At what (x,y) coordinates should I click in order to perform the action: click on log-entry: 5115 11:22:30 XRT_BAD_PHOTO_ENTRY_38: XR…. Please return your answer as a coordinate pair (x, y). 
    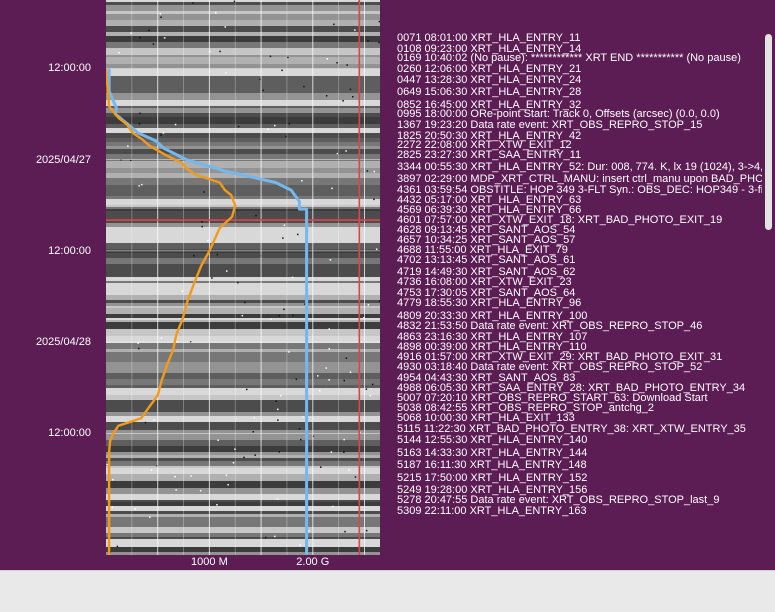
    Looking at the image, I should click on (571, 428).